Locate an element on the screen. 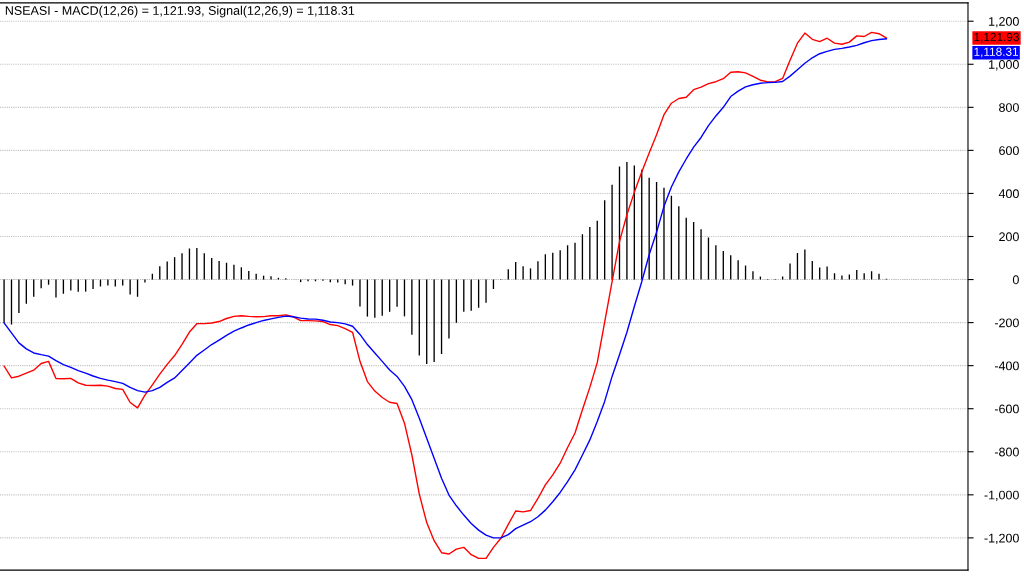  y-tick-label: 800 is located at coordinates (1009, 107).